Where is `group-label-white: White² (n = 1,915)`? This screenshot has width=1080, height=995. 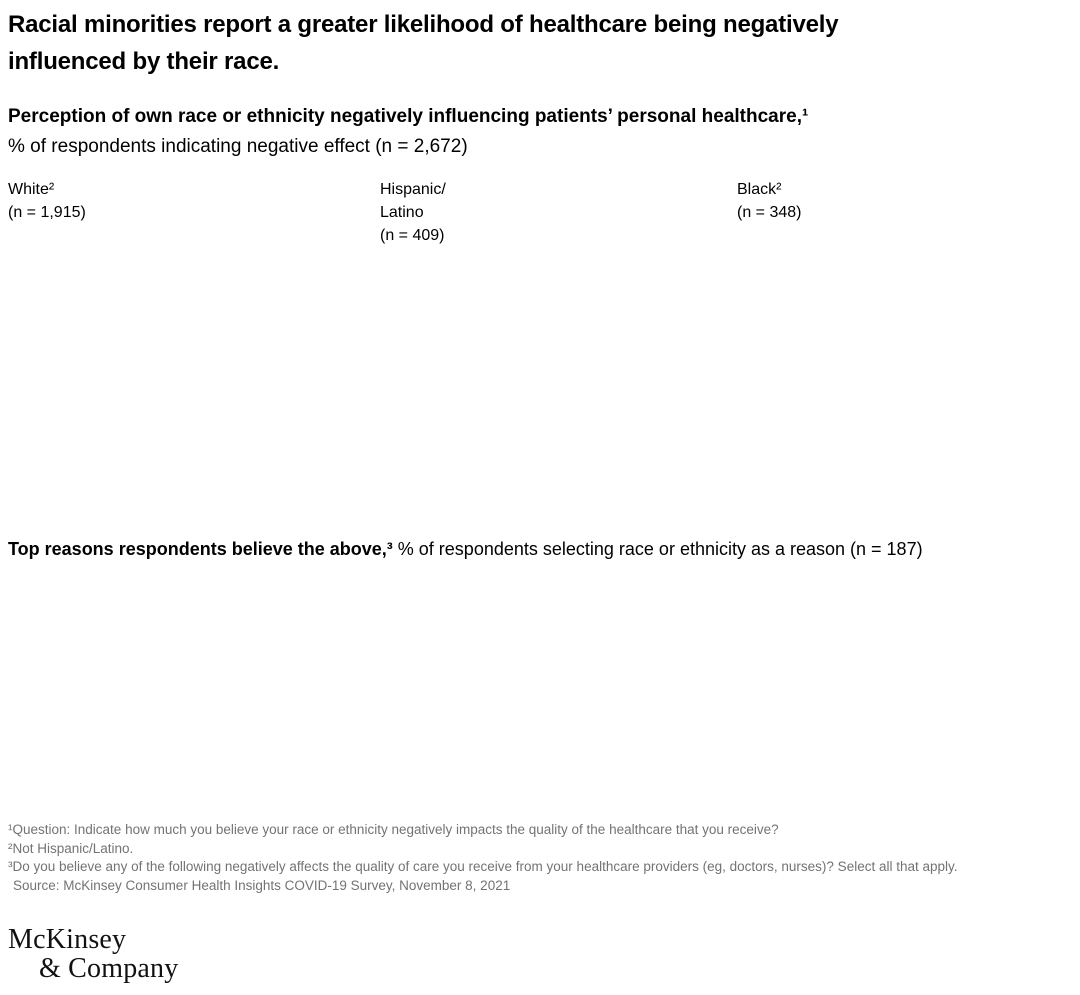 group-label-white: White² (n = 1,915) is located at coordinates (194, 201).